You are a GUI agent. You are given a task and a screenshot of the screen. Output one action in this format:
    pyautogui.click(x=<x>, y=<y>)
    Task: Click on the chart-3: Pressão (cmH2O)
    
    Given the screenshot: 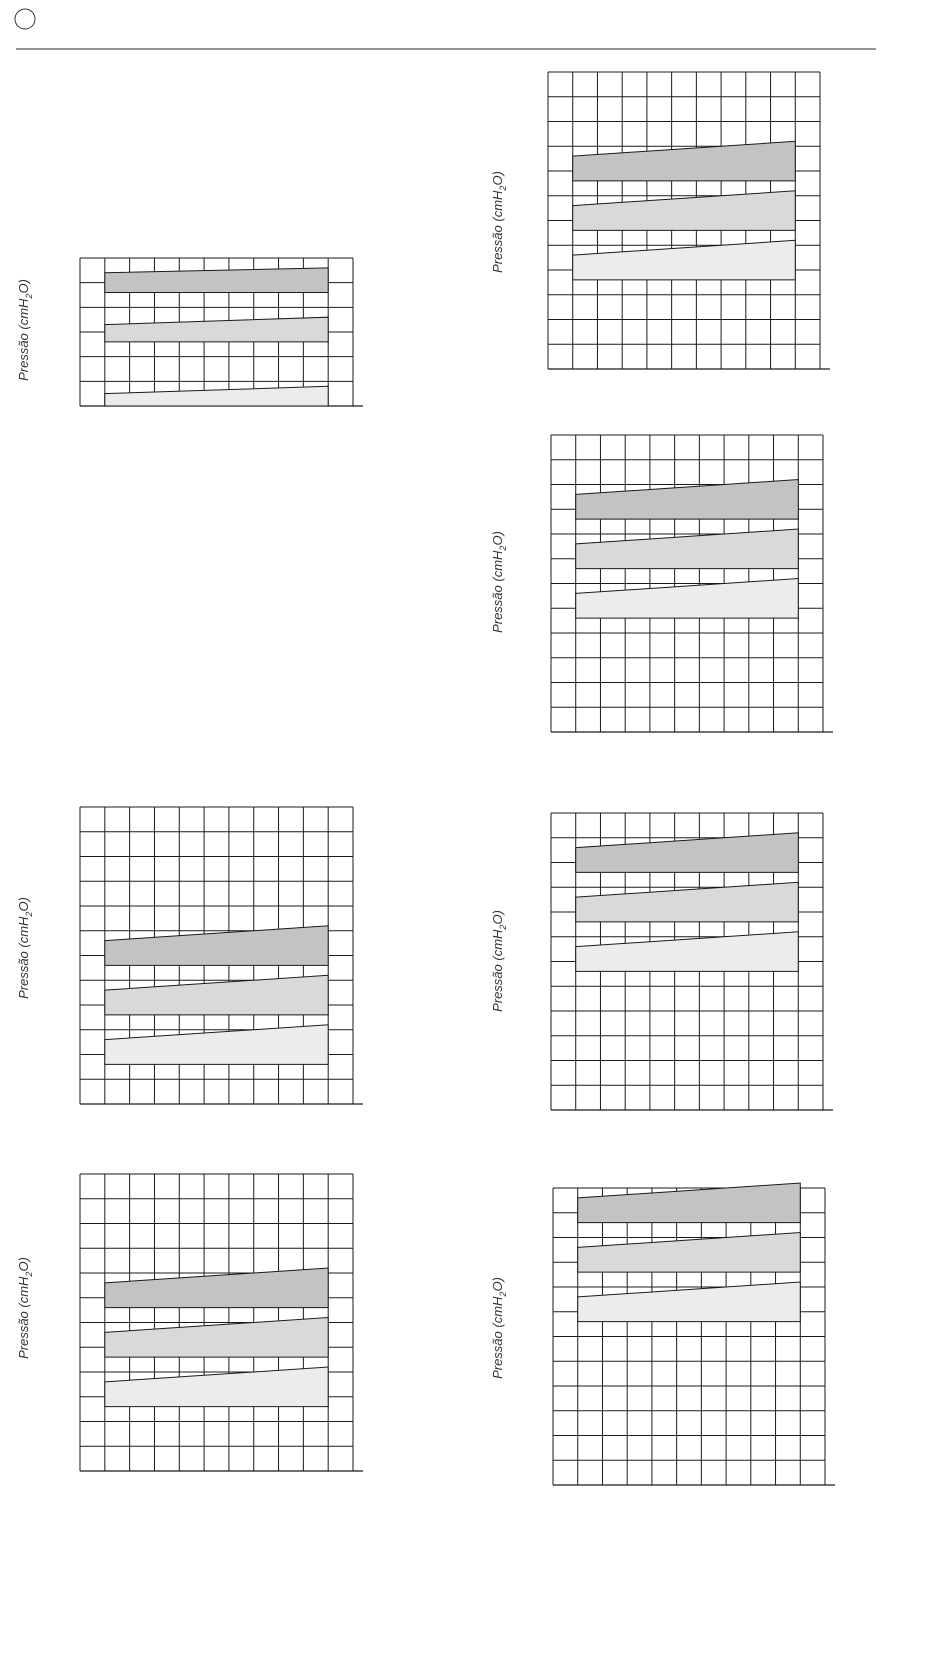 What is the action you would take?
    pyautogui.click(x=661, y=583)
    